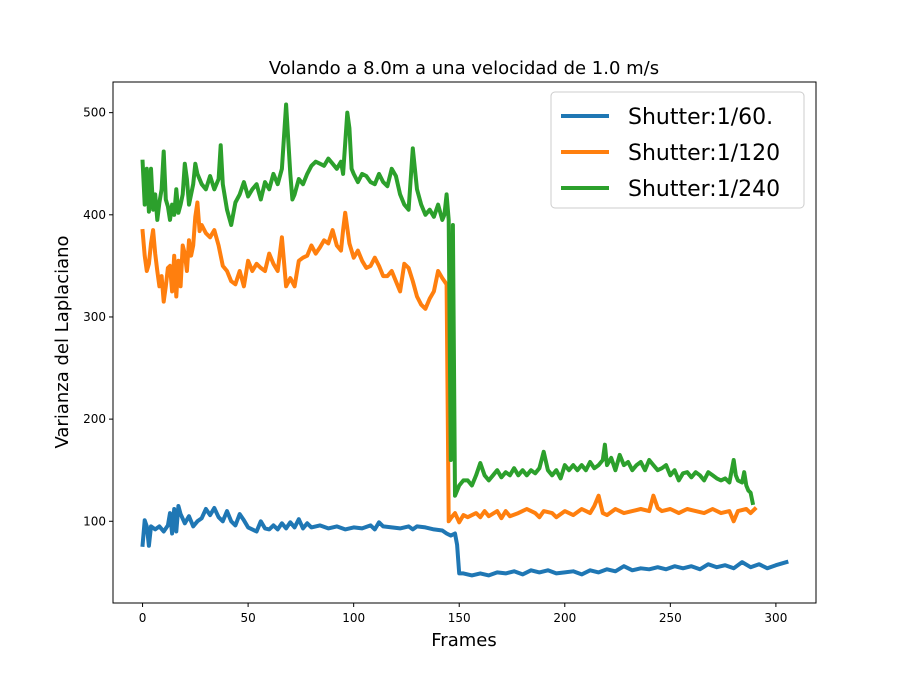 The width and height of the screenshot is (906, 677). Describe the element at coordinates (353, 618) in the screenshot. I see `x-tick-label: 100` at that location.